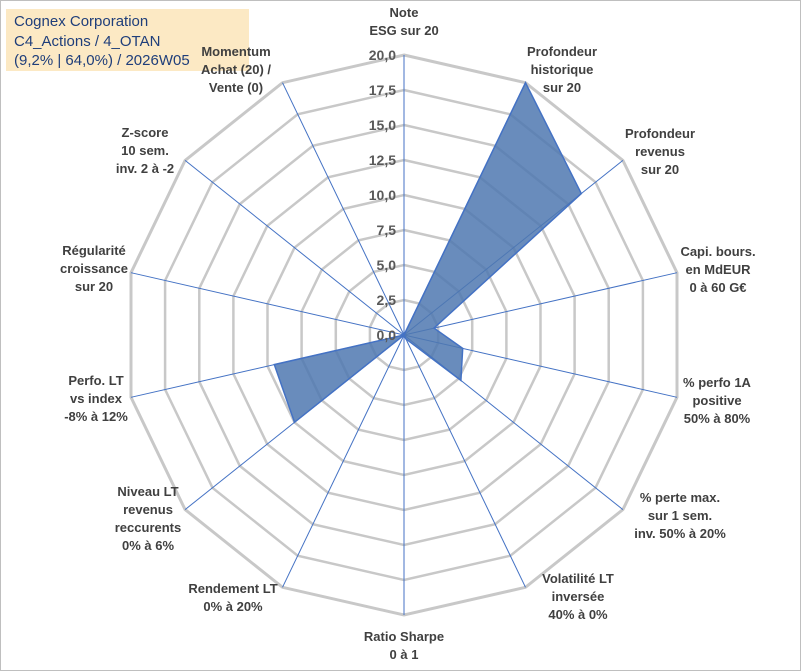 This screenshot has height=671, width=801. Describe the element at coordinates (680, 515) in the screenshot. I see `axis-label-5: % perte max. sur 1 sem. inv. 50% à 20%` at that location.